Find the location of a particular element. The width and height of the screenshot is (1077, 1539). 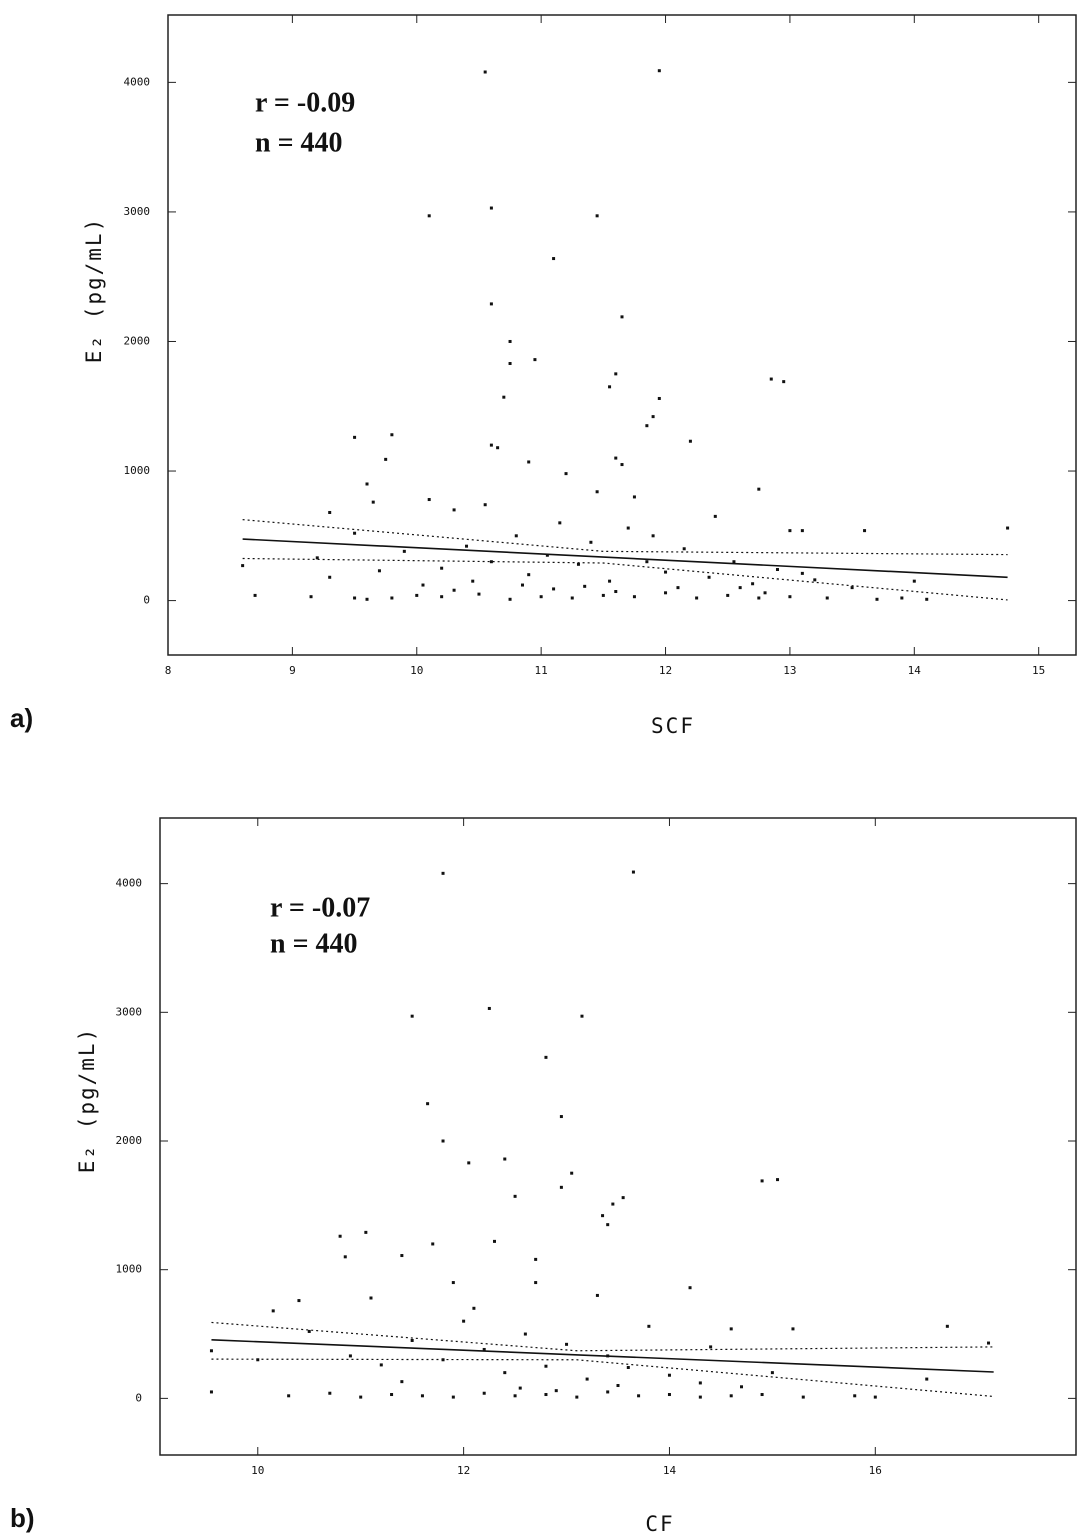

regression-line is located at coordinates (602, 1356).